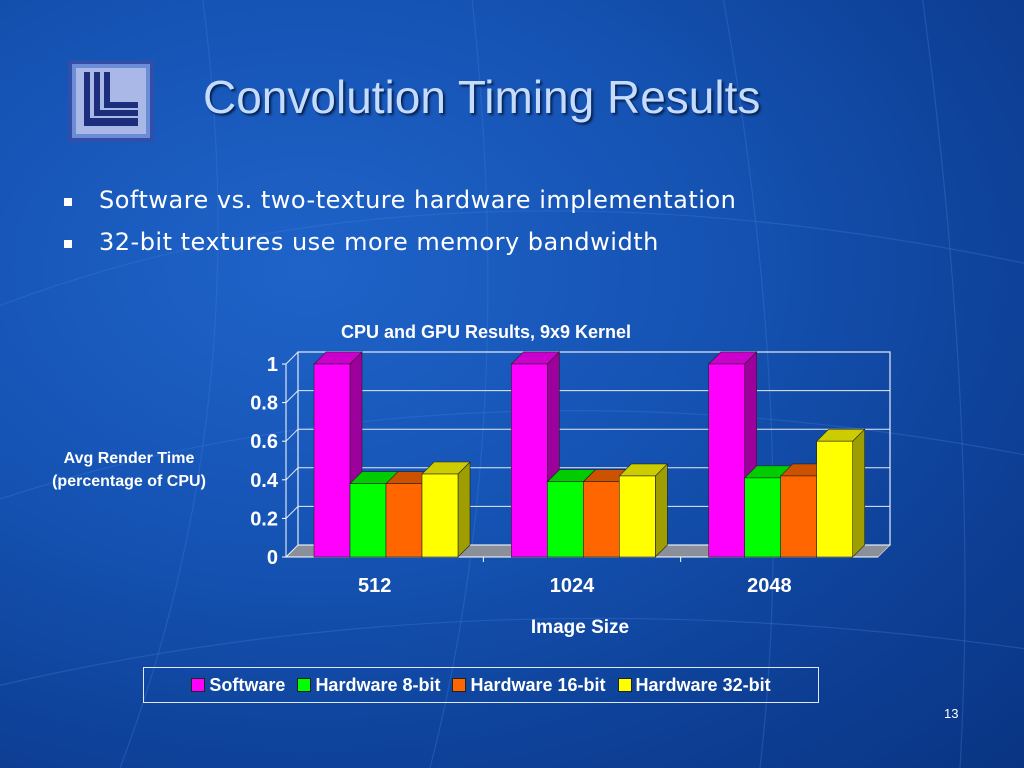 This screenshot has height=768, width=1024. What do you see at coordinates (247, 684) in the screenshot?
I see `legend-label: Software` at bounding box center [247, 684].